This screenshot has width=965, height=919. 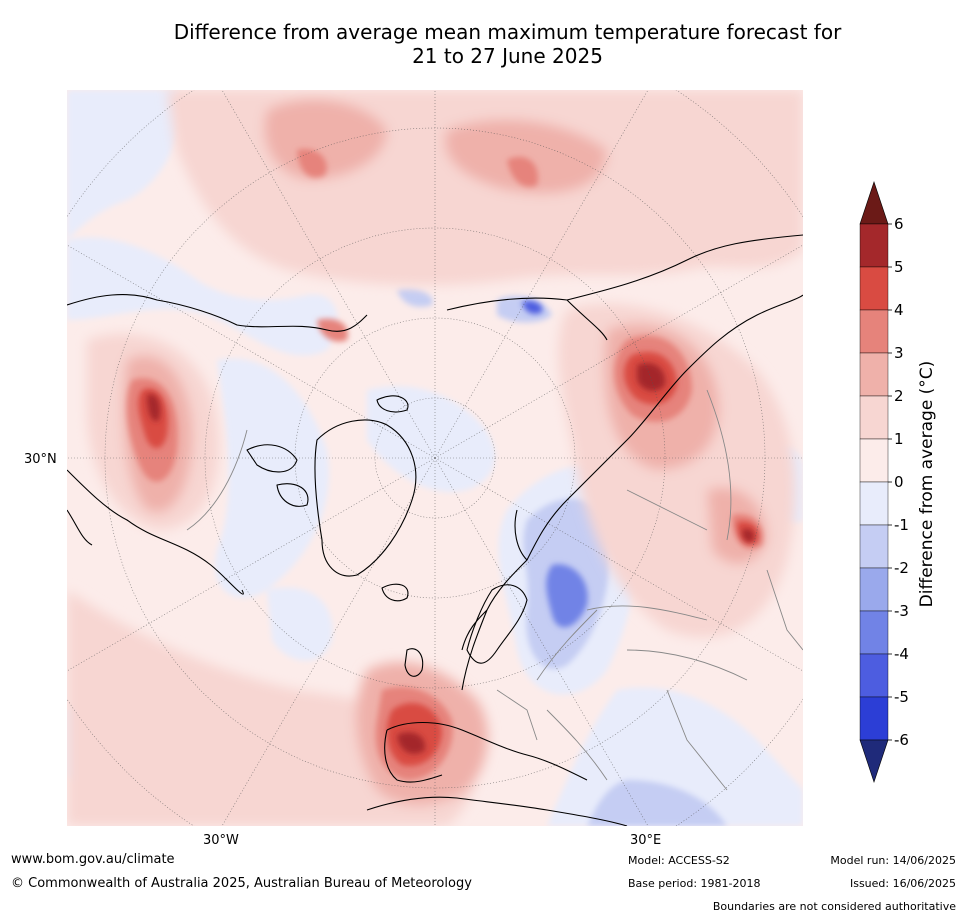 I want to click on colorbar-tick-label: -2, so click(x=901, y=568).